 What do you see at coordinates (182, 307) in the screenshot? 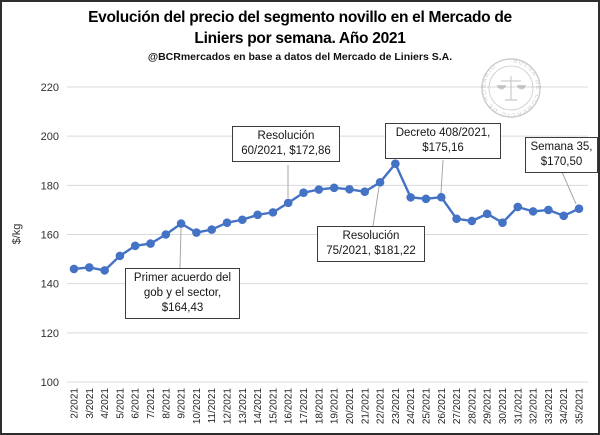
I see `annotation-text-line: $164,43` at bounding box center [182, 307].